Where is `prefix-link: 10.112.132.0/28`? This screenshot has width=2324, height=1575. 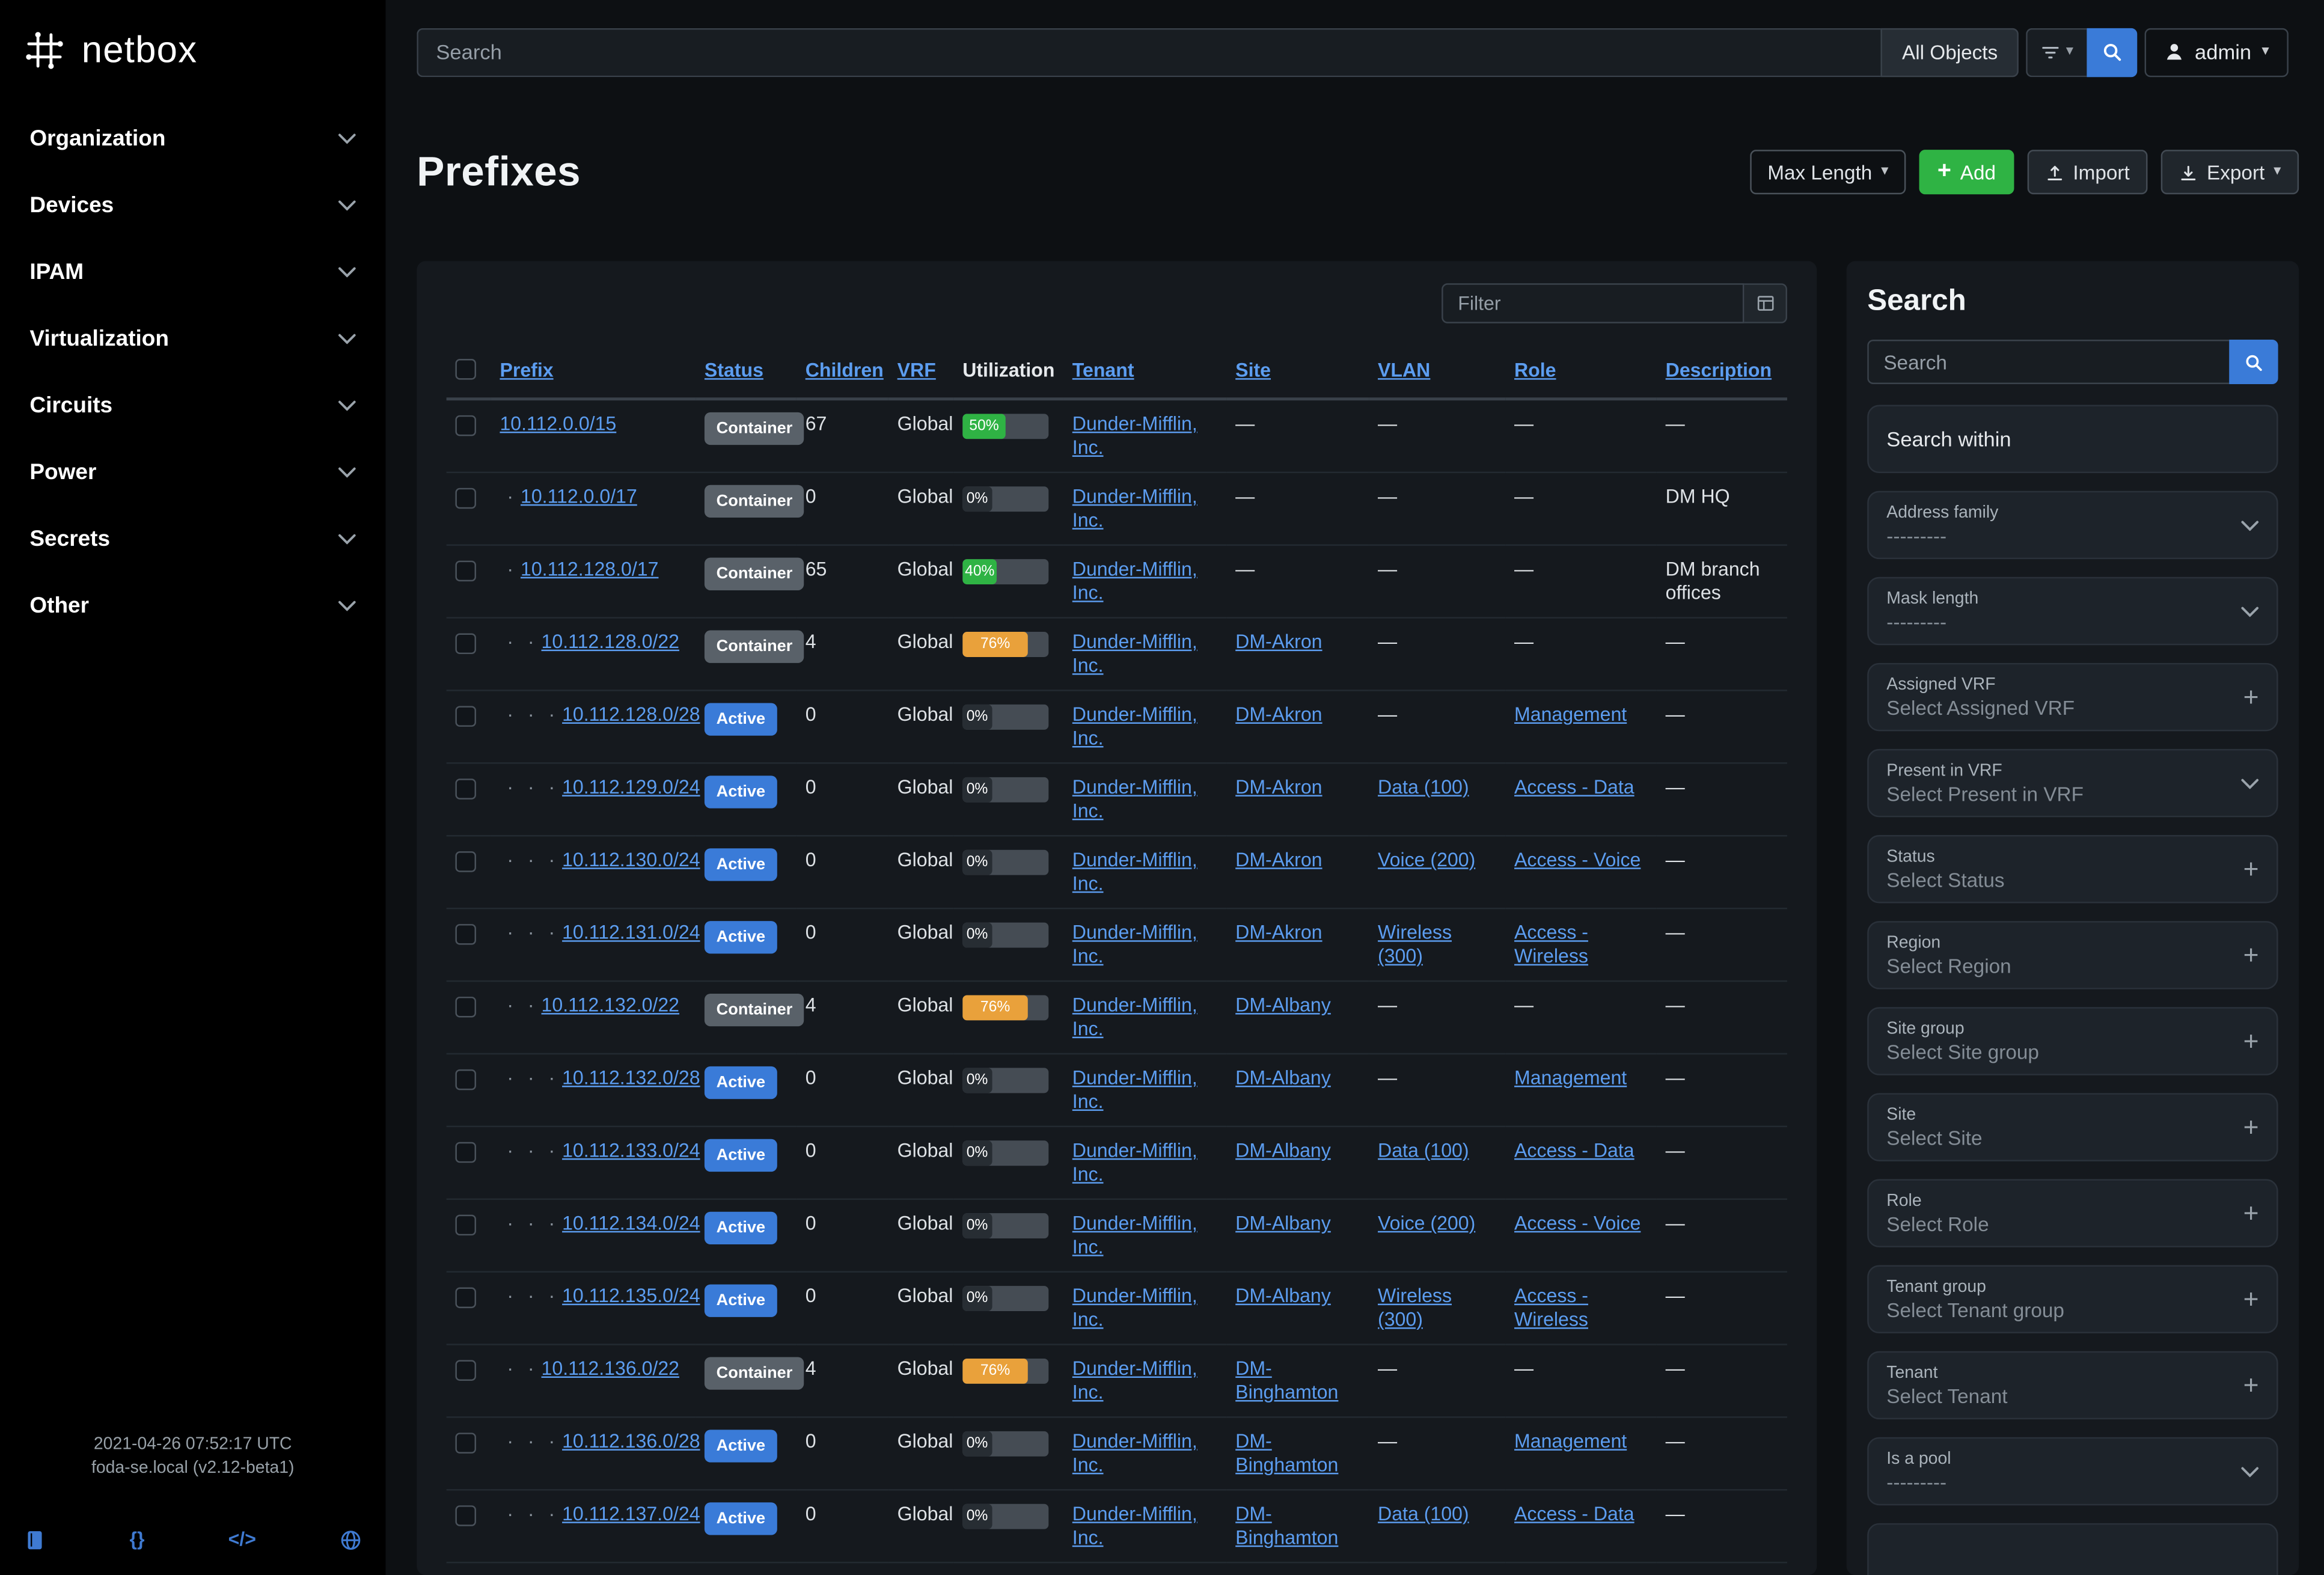
prefix-link: 10.112.132.0/28 is located at coordinates (631, 1078).